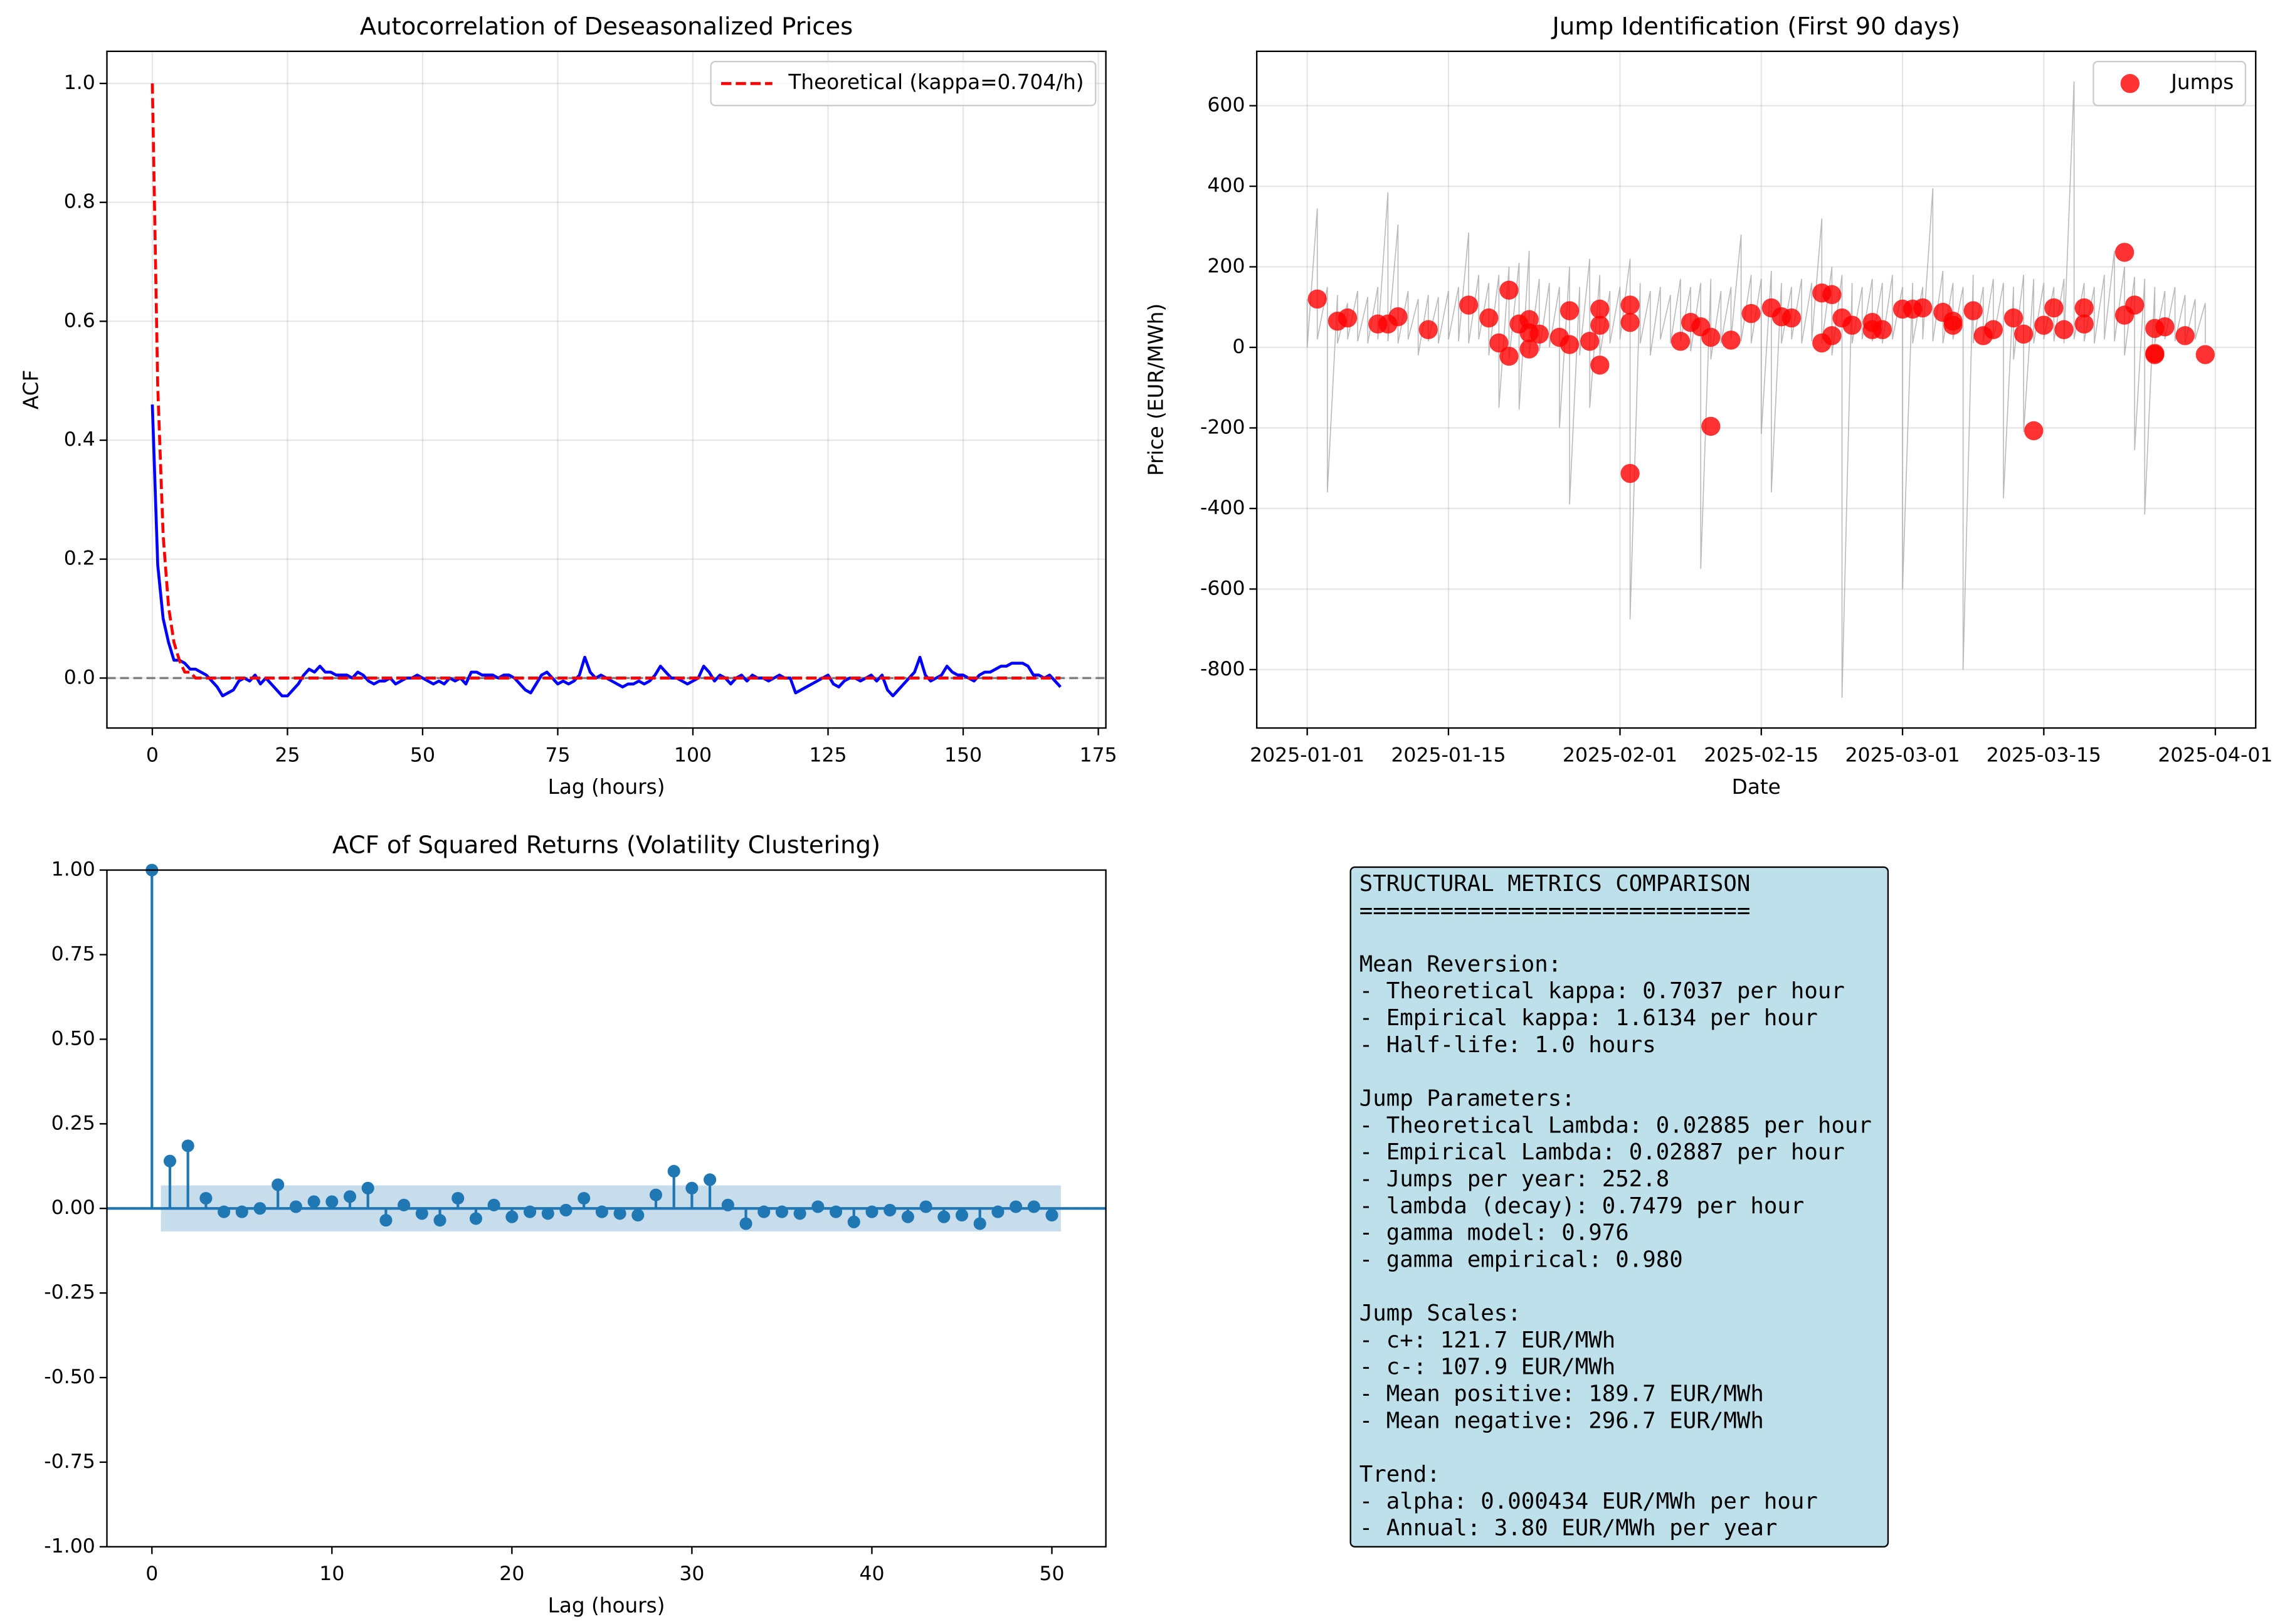 This screenshot has width=2285, height=1624. I want to click on x-tick-label: 2025-01-15, so click(1448, 755).